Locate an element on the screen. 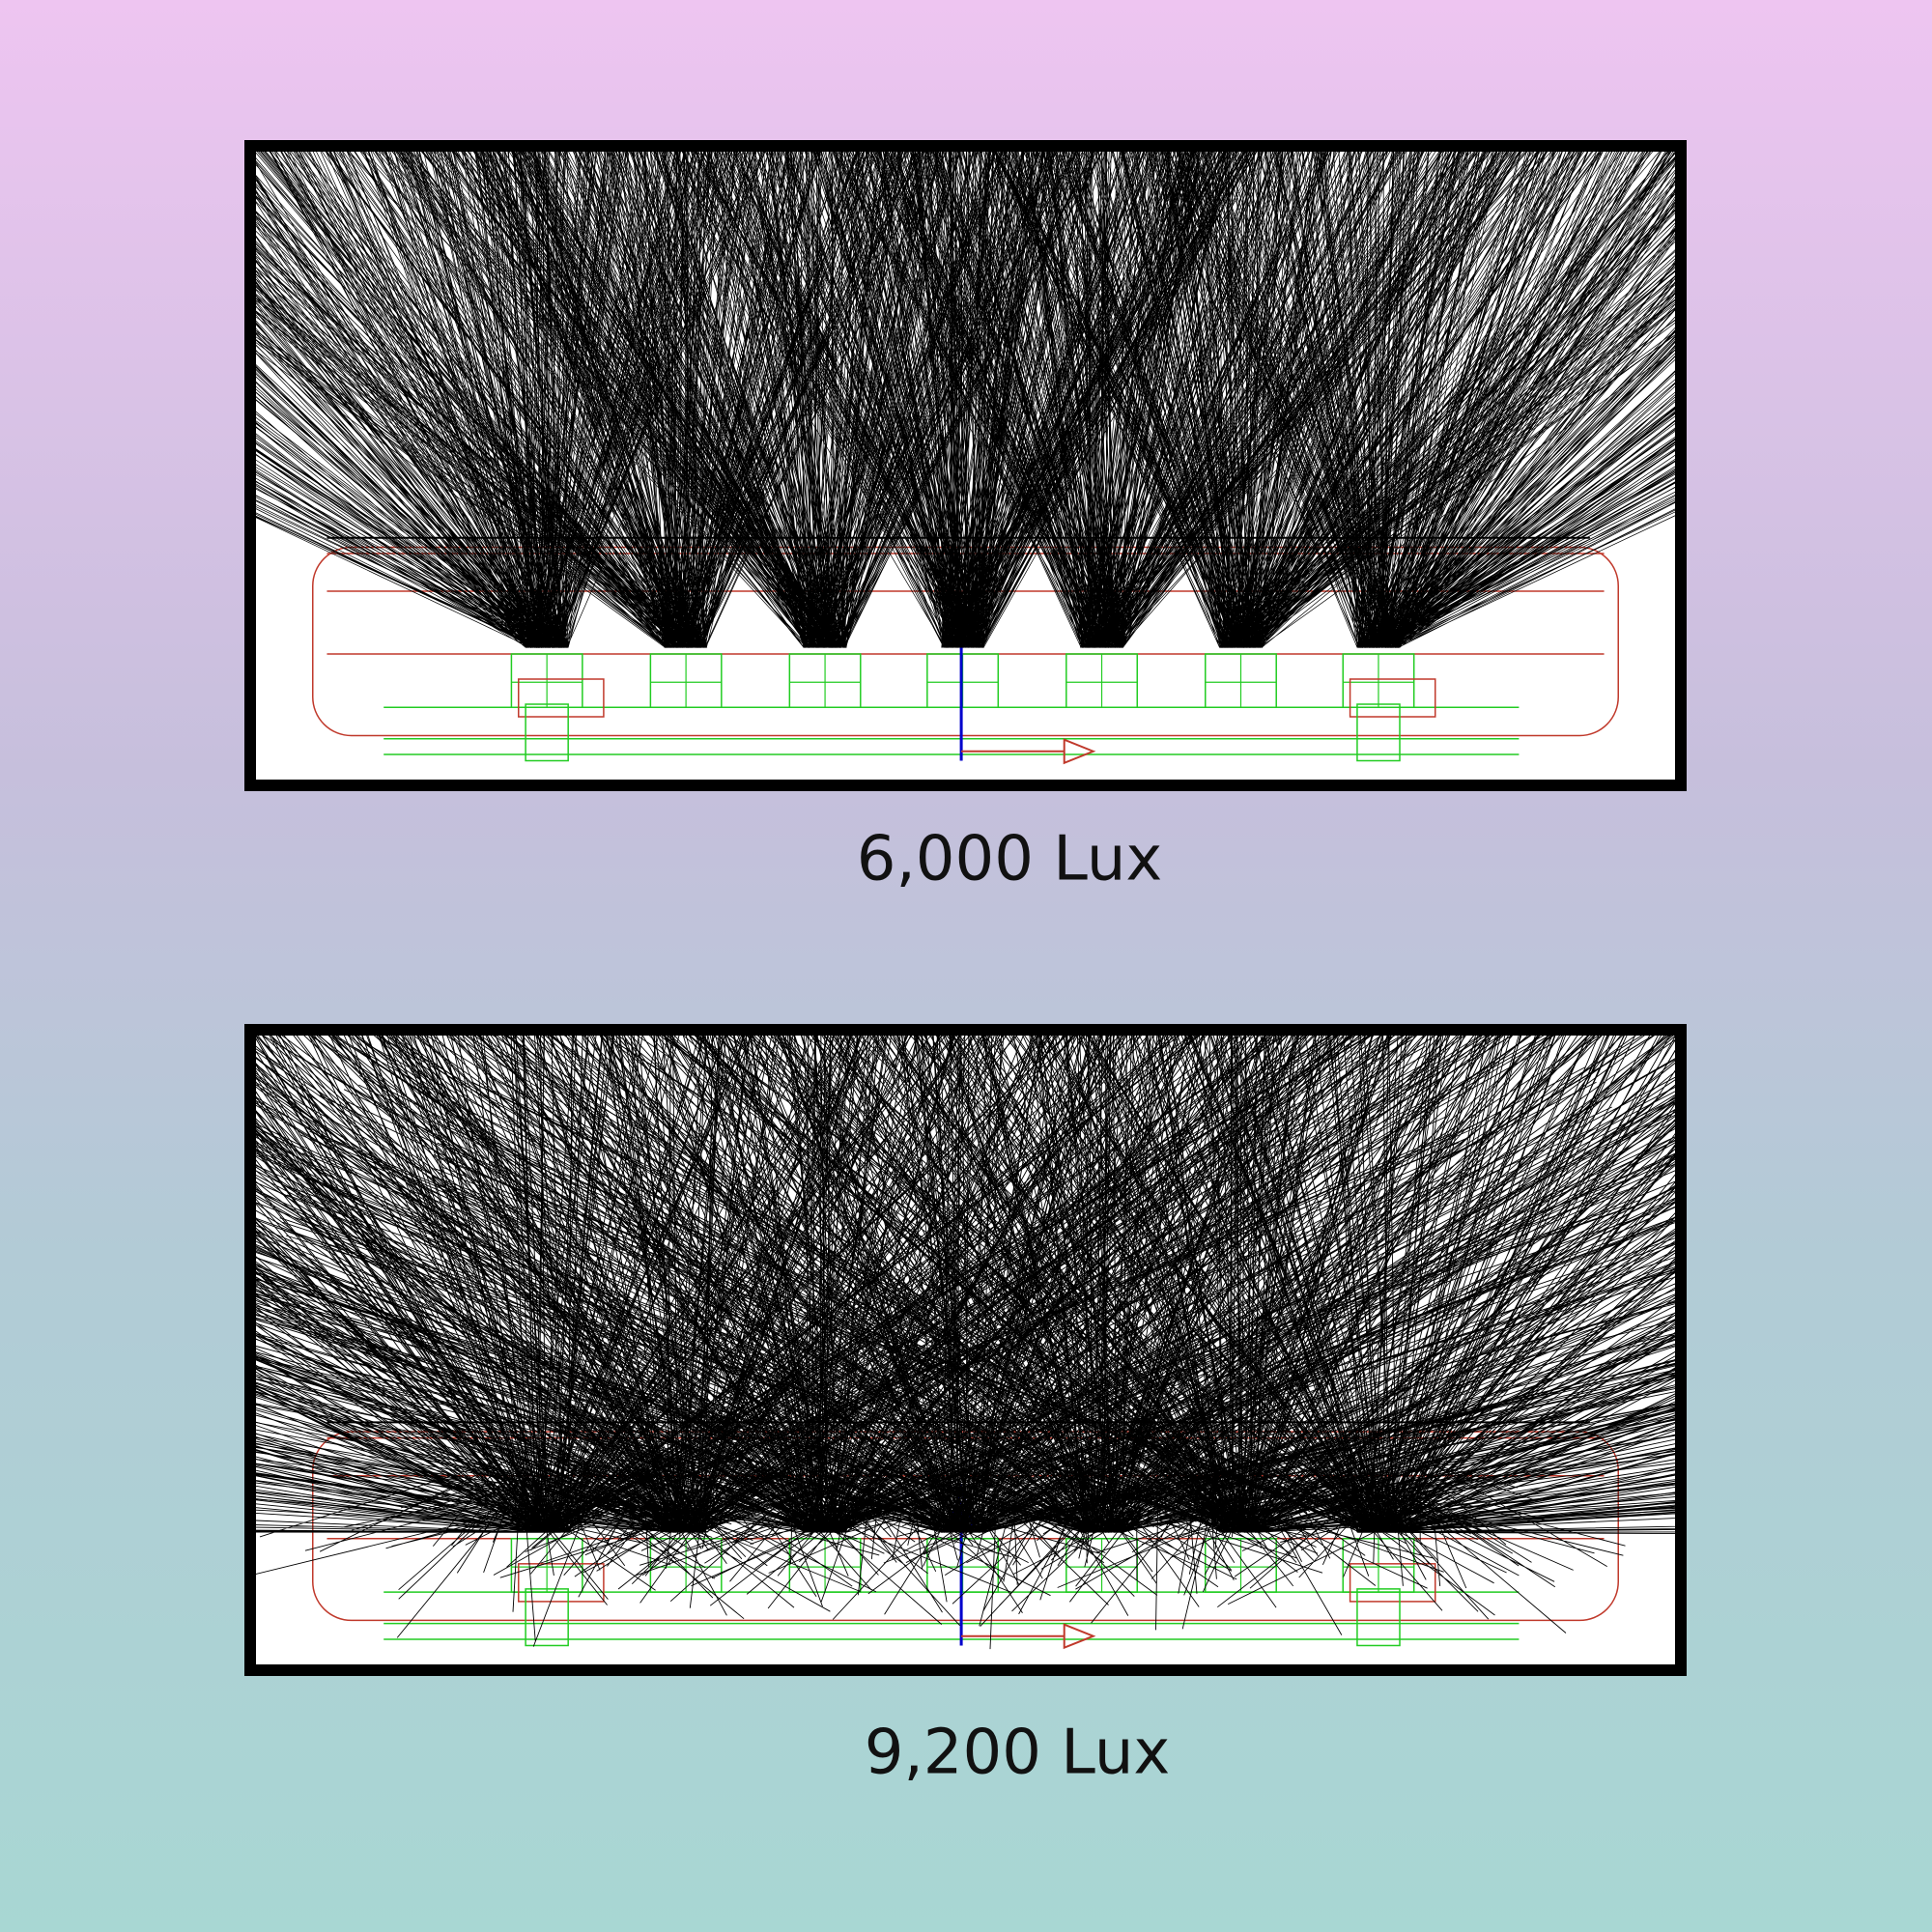 The width and height of the screenshot is (1932, 1932). caption: 9,200 Lux is located at coordinates (1018, 1753).